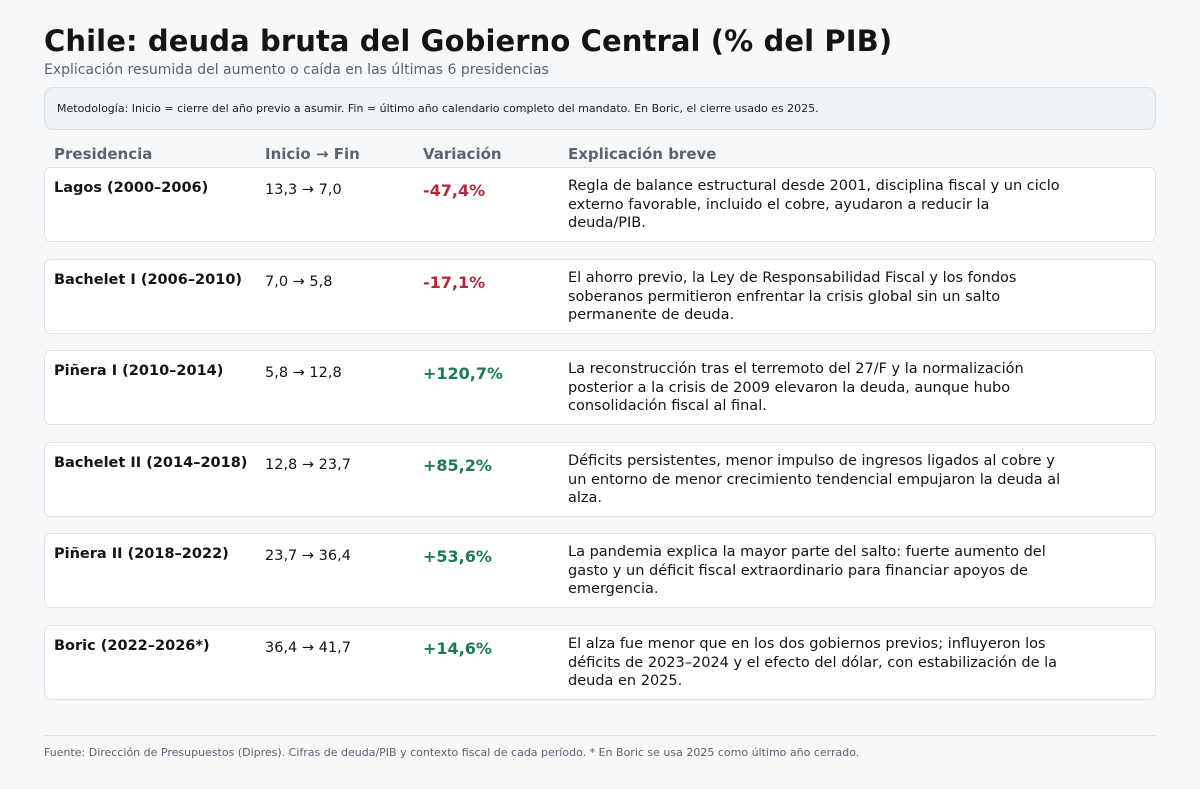 The image size is (1200, 789). What do you see at coordinates (600, 735) in the screenshot?
I see `footer-divider` at bounding box center [600, 735].